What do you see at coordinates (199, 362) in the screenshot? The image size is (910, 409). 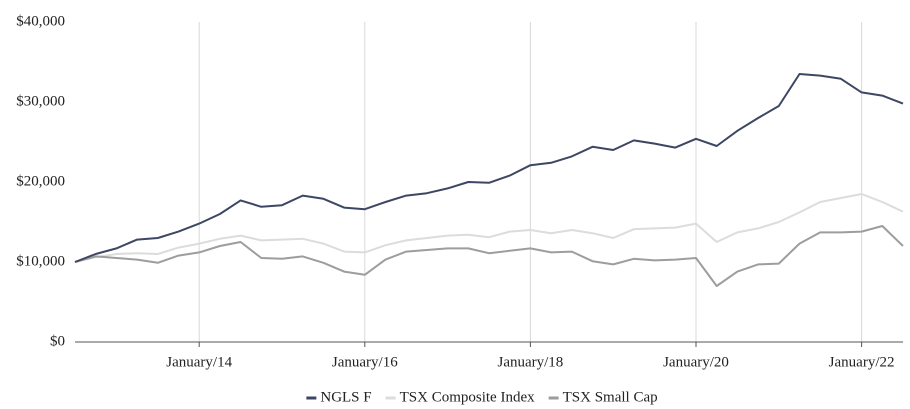 I see `x-tick-label: January/14` at bounding box center [199, 362].